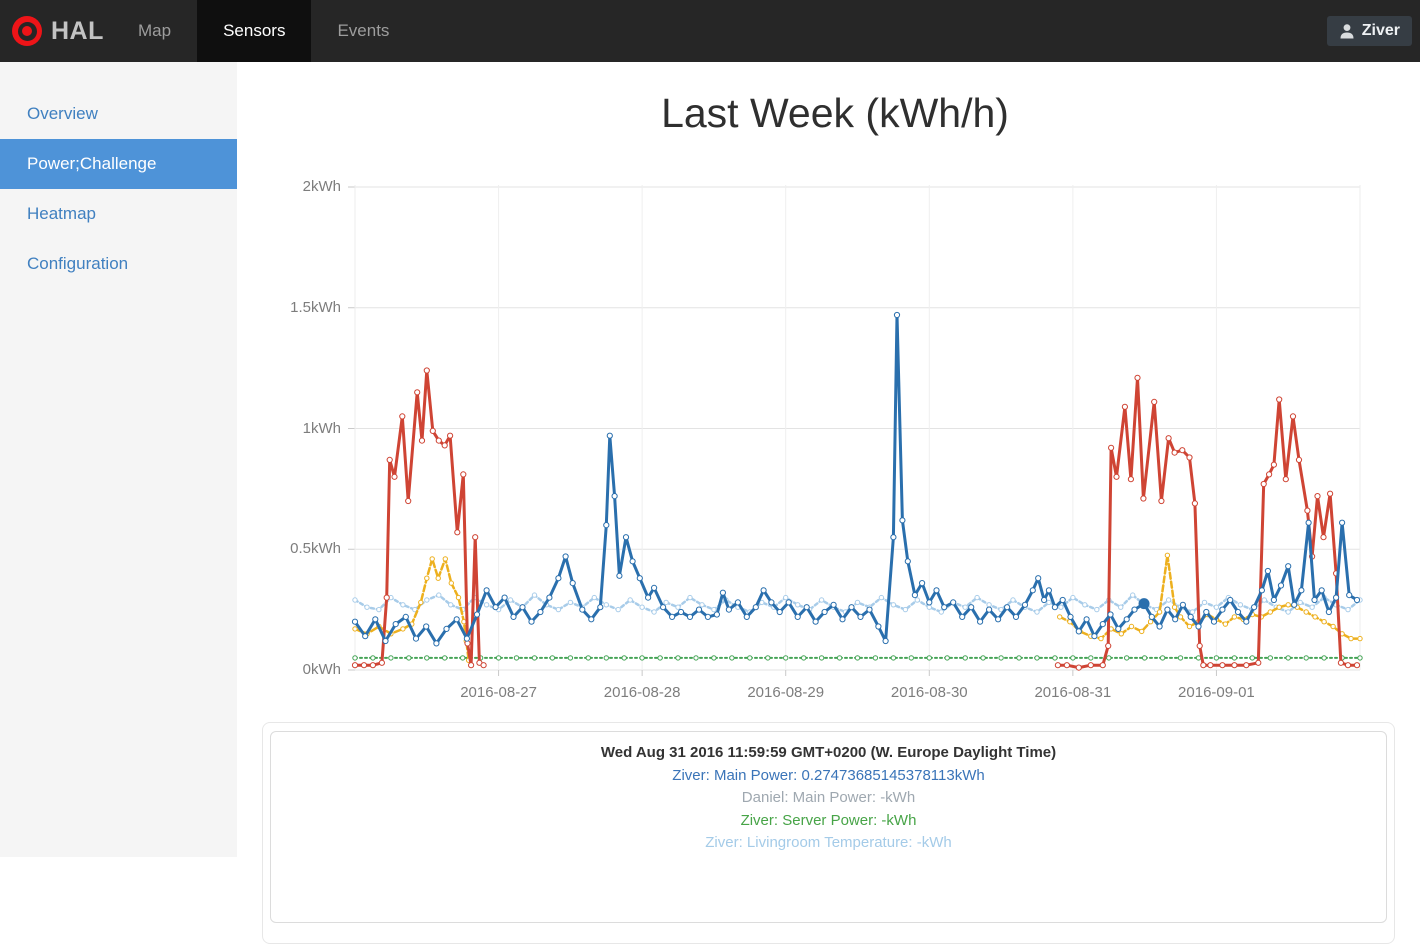  I want to click on sidebar-item-overview: Overview, so click(62, 113).